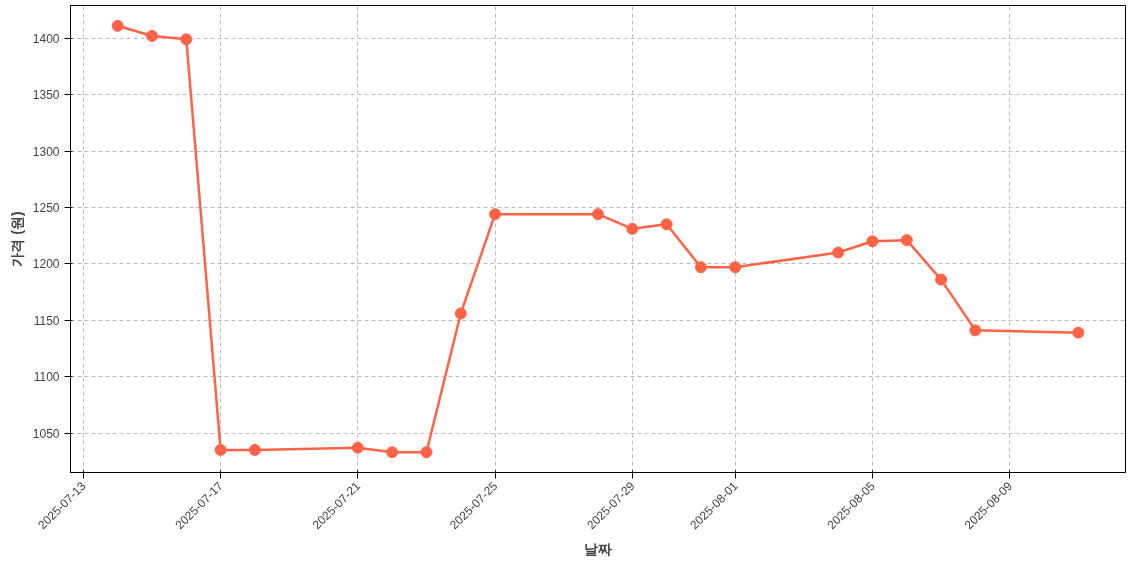 The height and width of the screenshot is (570, 1140). I want to click on y-tick-label: 1200, so click(46, 264).